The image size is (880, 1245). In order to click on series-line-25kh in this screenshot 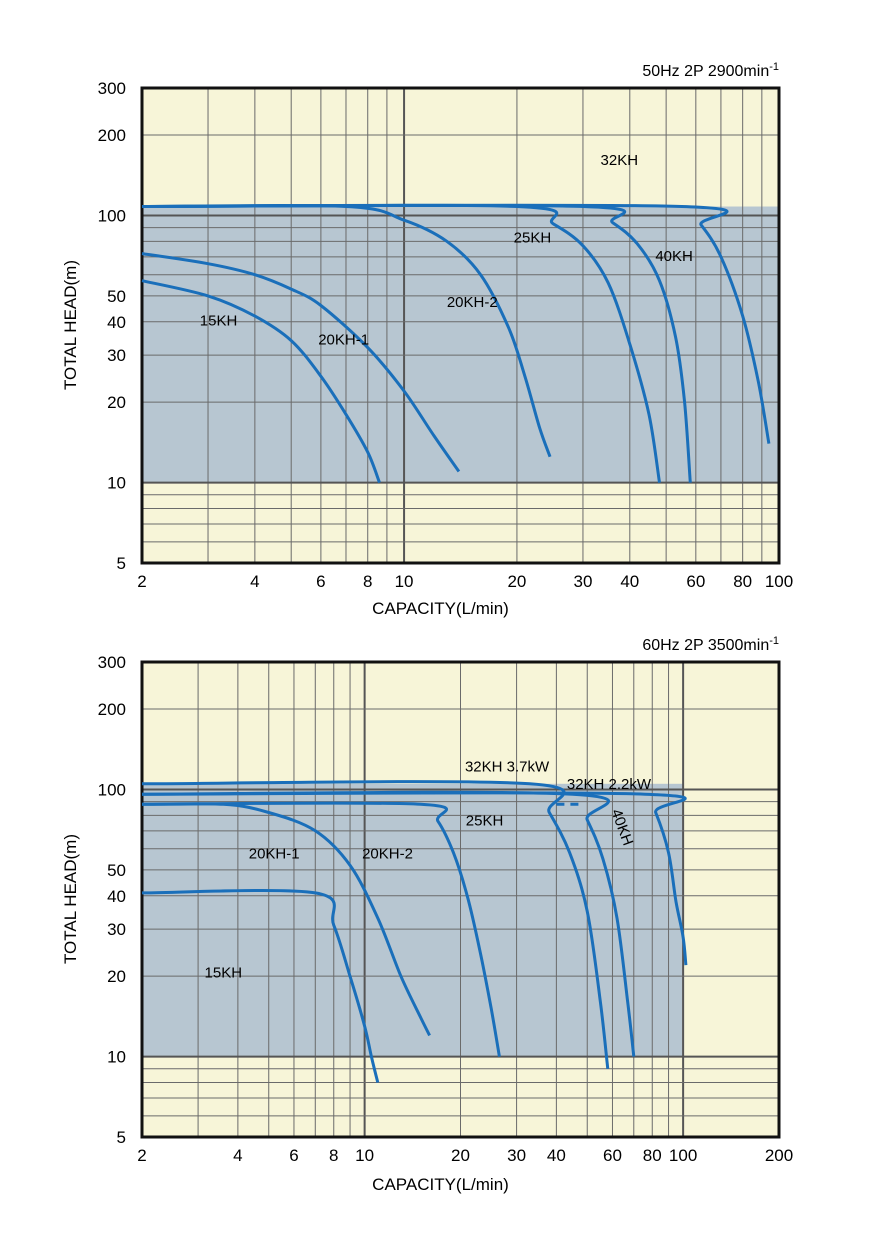, I will do `click(375, 924)`.